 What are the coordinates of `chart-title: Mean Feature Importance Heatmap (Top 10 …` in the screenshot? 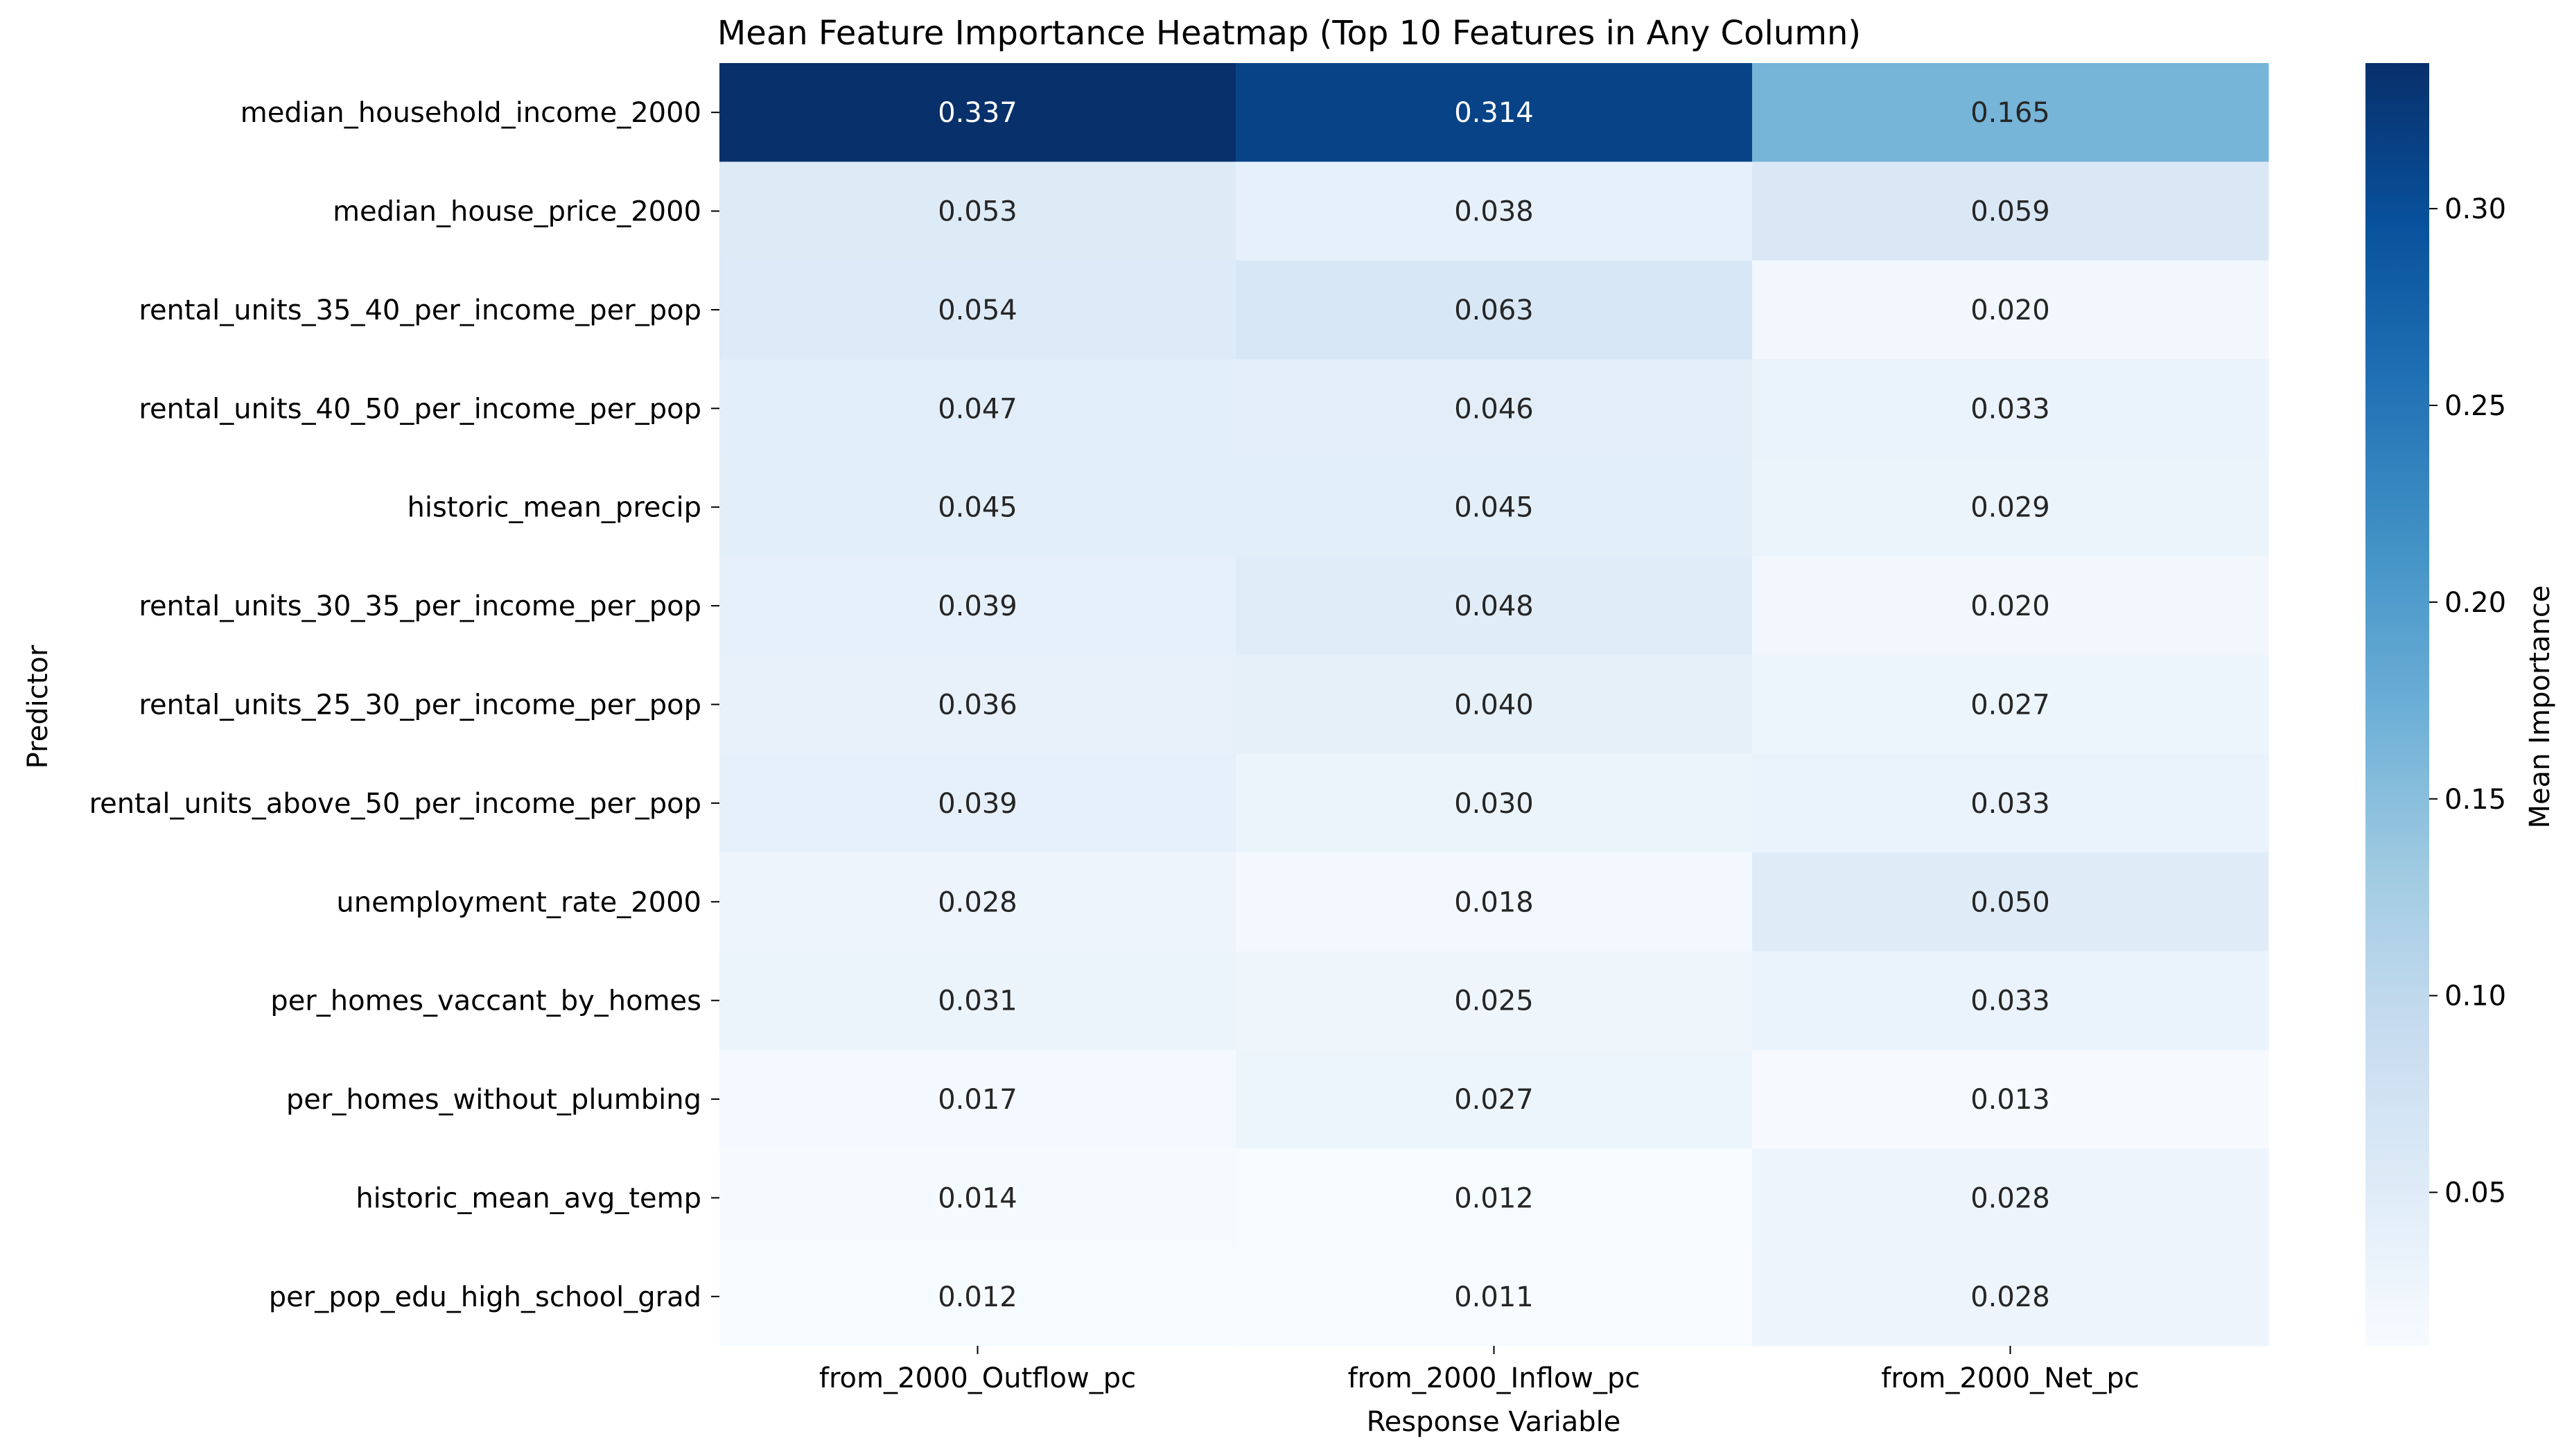 It's located at (1289, 33).